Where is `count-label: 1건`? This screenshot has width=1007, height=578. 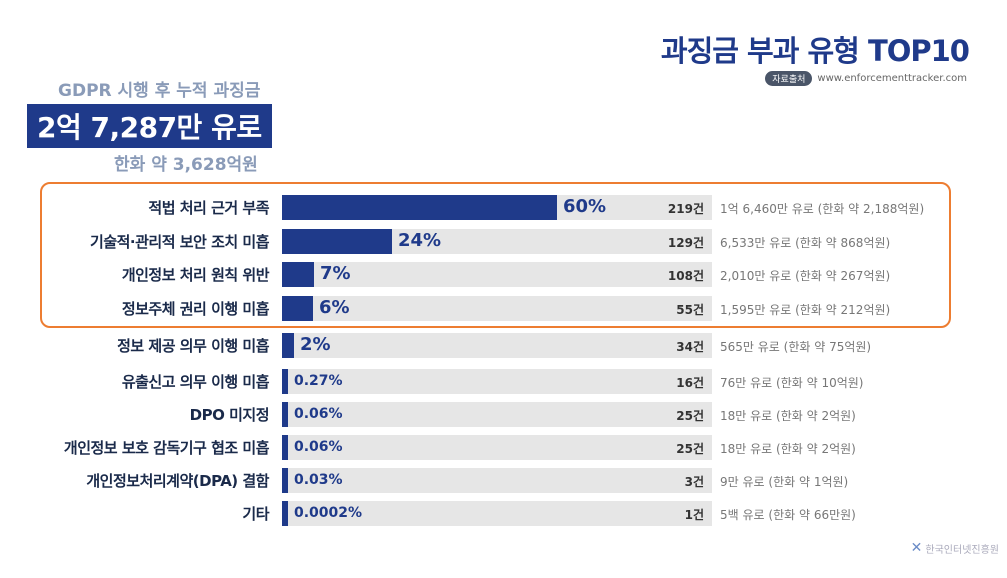 count-label: 1건 is located at coordinates (694, 515).